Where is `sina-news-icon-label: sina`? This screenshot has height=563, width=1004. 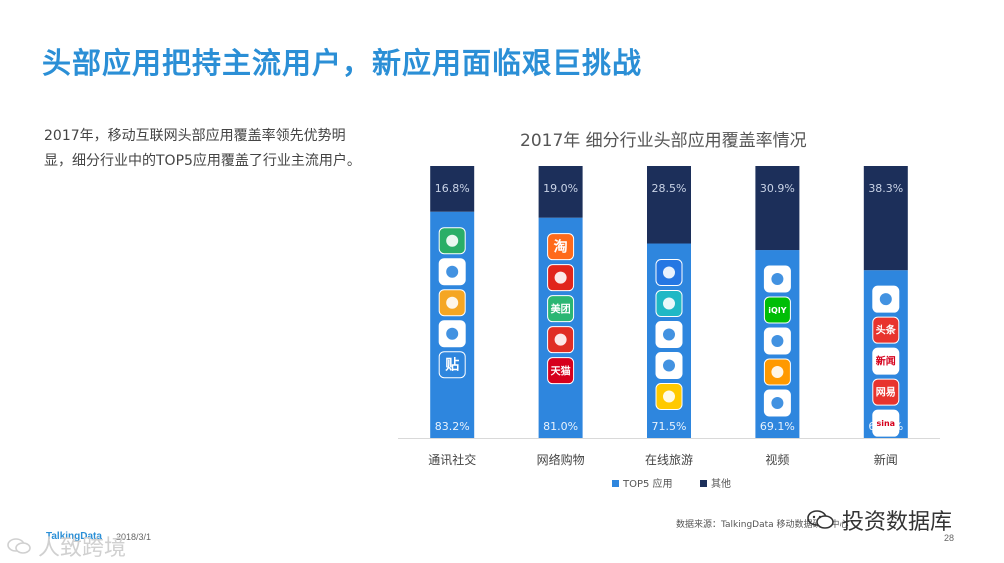 sina-news-icon-label: sina is located at coordinates (885, 423).